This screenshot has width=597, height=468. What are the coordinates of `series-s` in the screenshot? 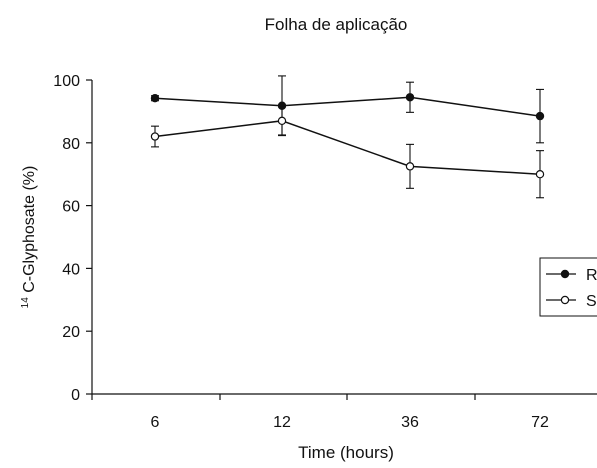 It's located at (347, 152).